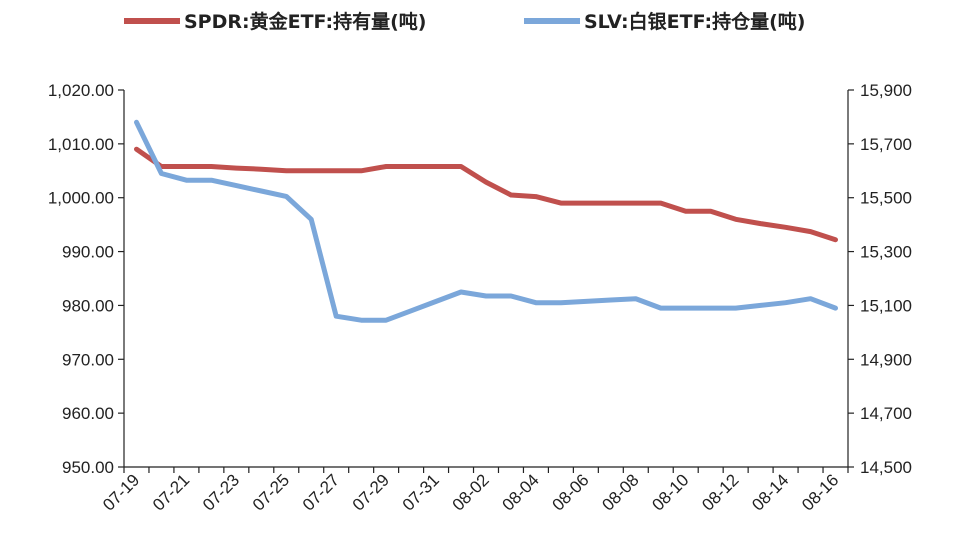 Image resolution: width=972 pixels, height=546 pixels. What do you see at coordinates (886, 252) in the screenshot?
I see `right-tick-label: 15,300` at bounding box center [886, 252].